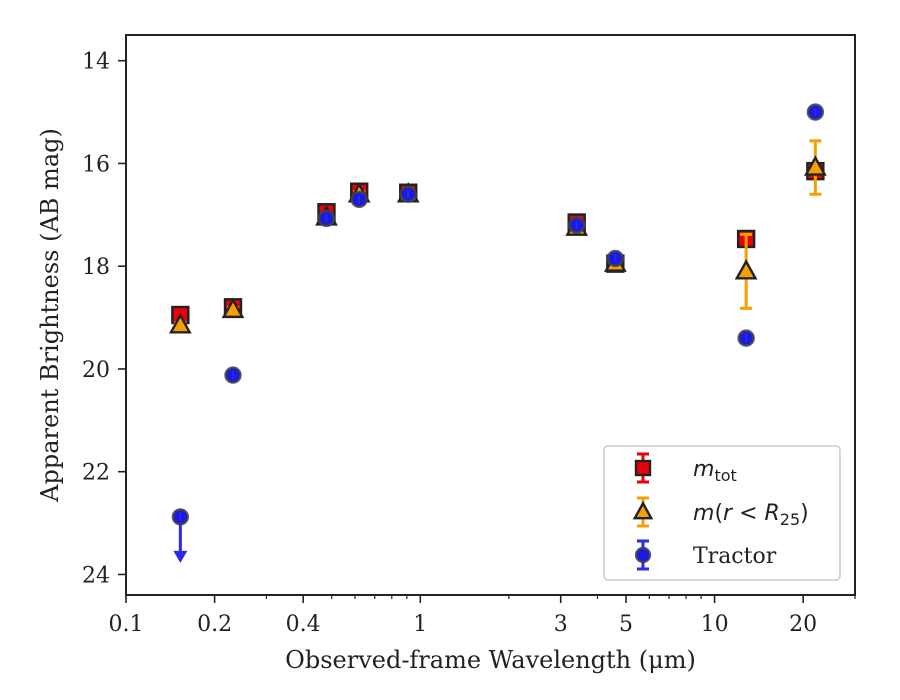 The width and height of the screenshot is (900, 700). What do you see at coordinates (214, 624) in the screenshot?
I see `x-tick-label: 0.2` at bounding box center [214, 624].